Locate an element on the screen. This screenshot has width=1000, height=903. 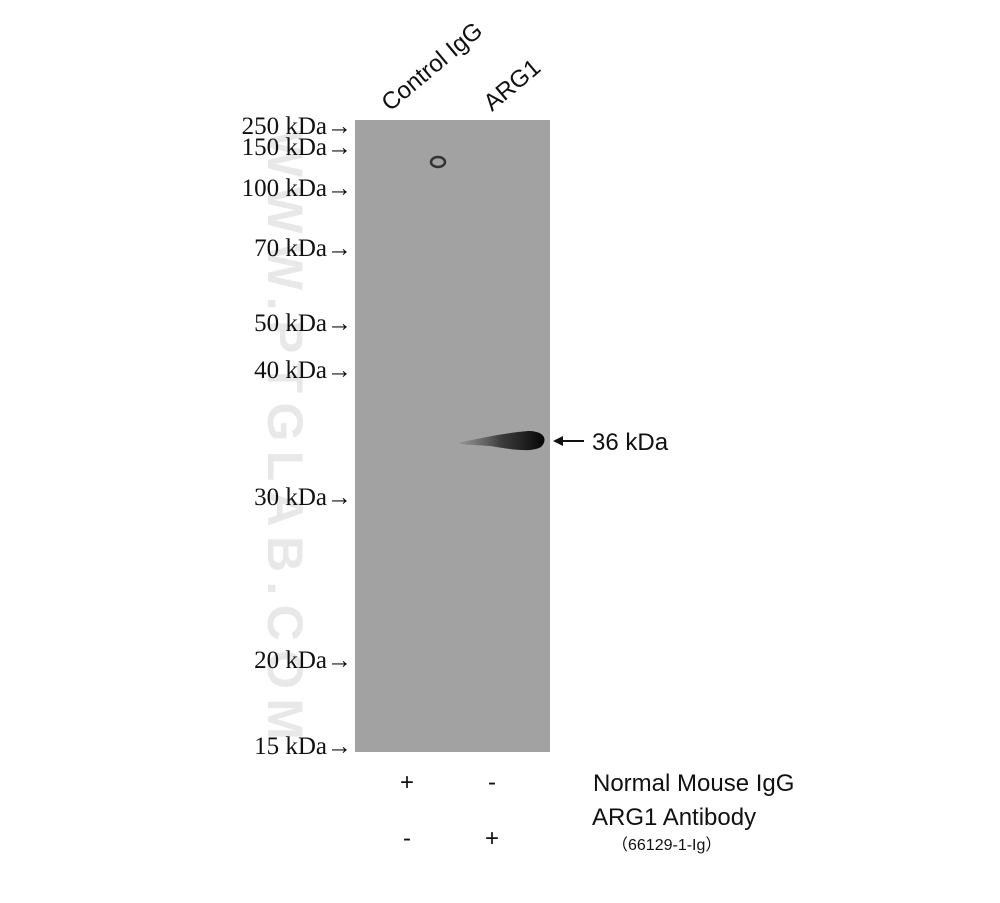
band is located at coordinates (501, 441).